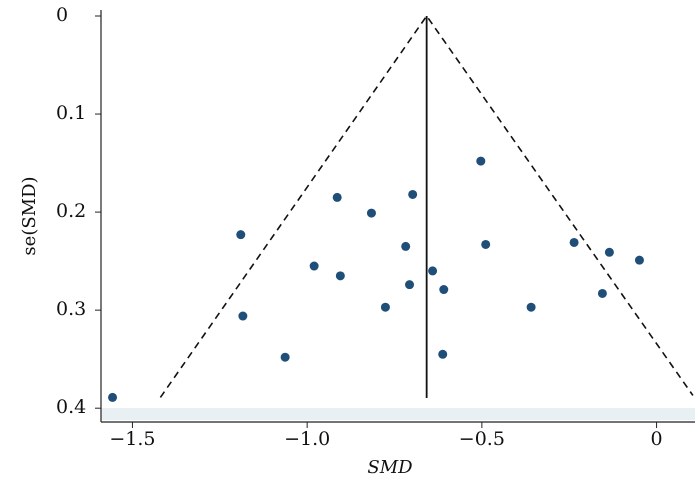 The image size is (700, 487). Describe the element at coordinates (132, 439) in the screenshot. I see `x-tick-label: −1.5` at that location.